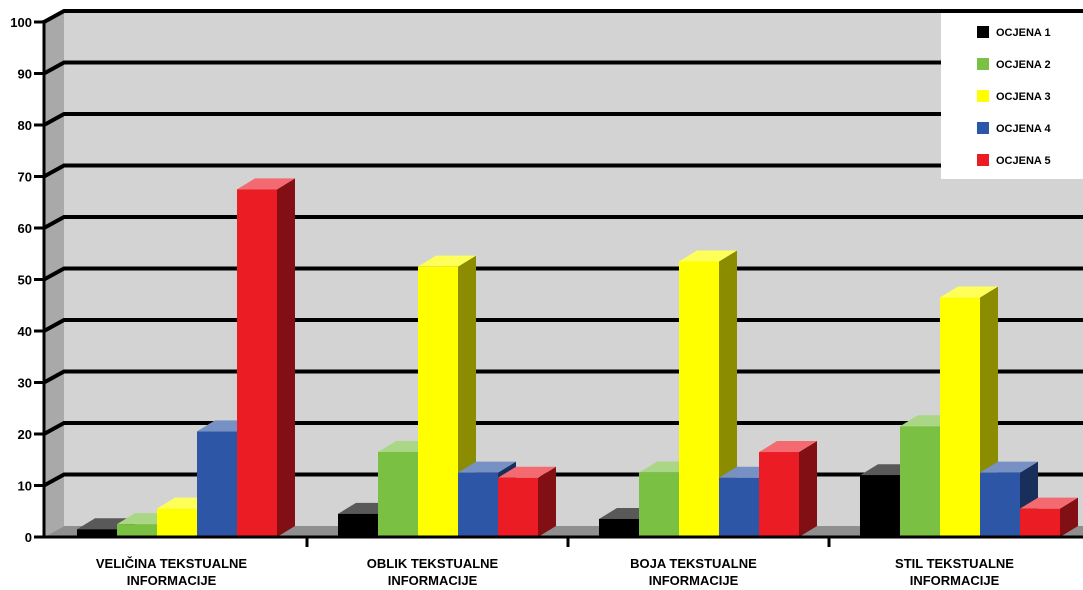  What do you see at coordinates (25, 331) in the screenshot?
I see `y-tick-label: 40` at bounding box center [25, 331].